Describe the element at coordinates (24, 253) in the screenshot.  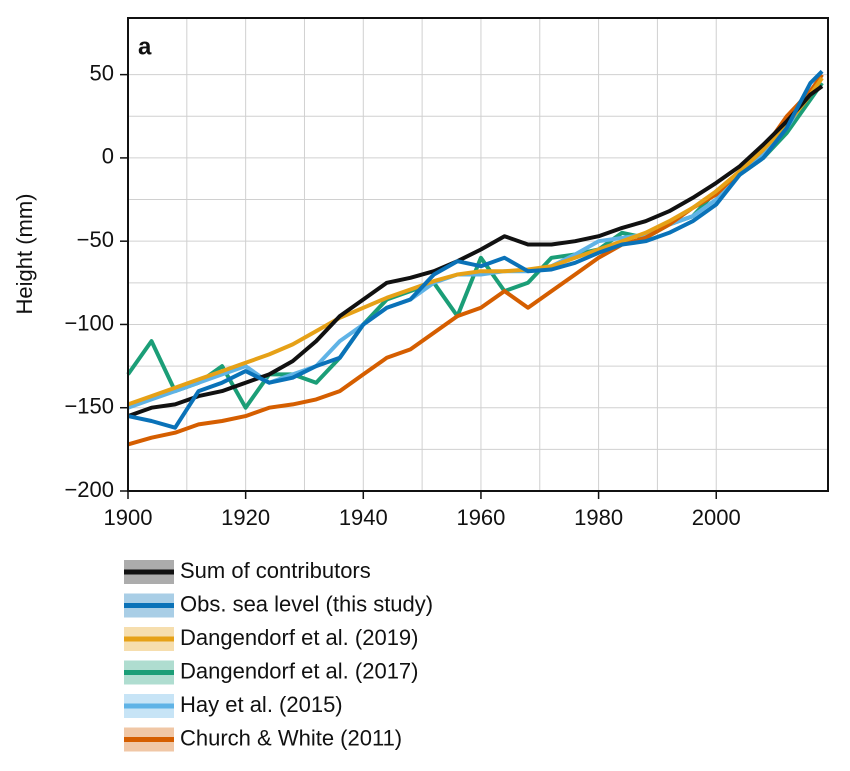
I see `y-axis-label: Height (mm)` at that location.